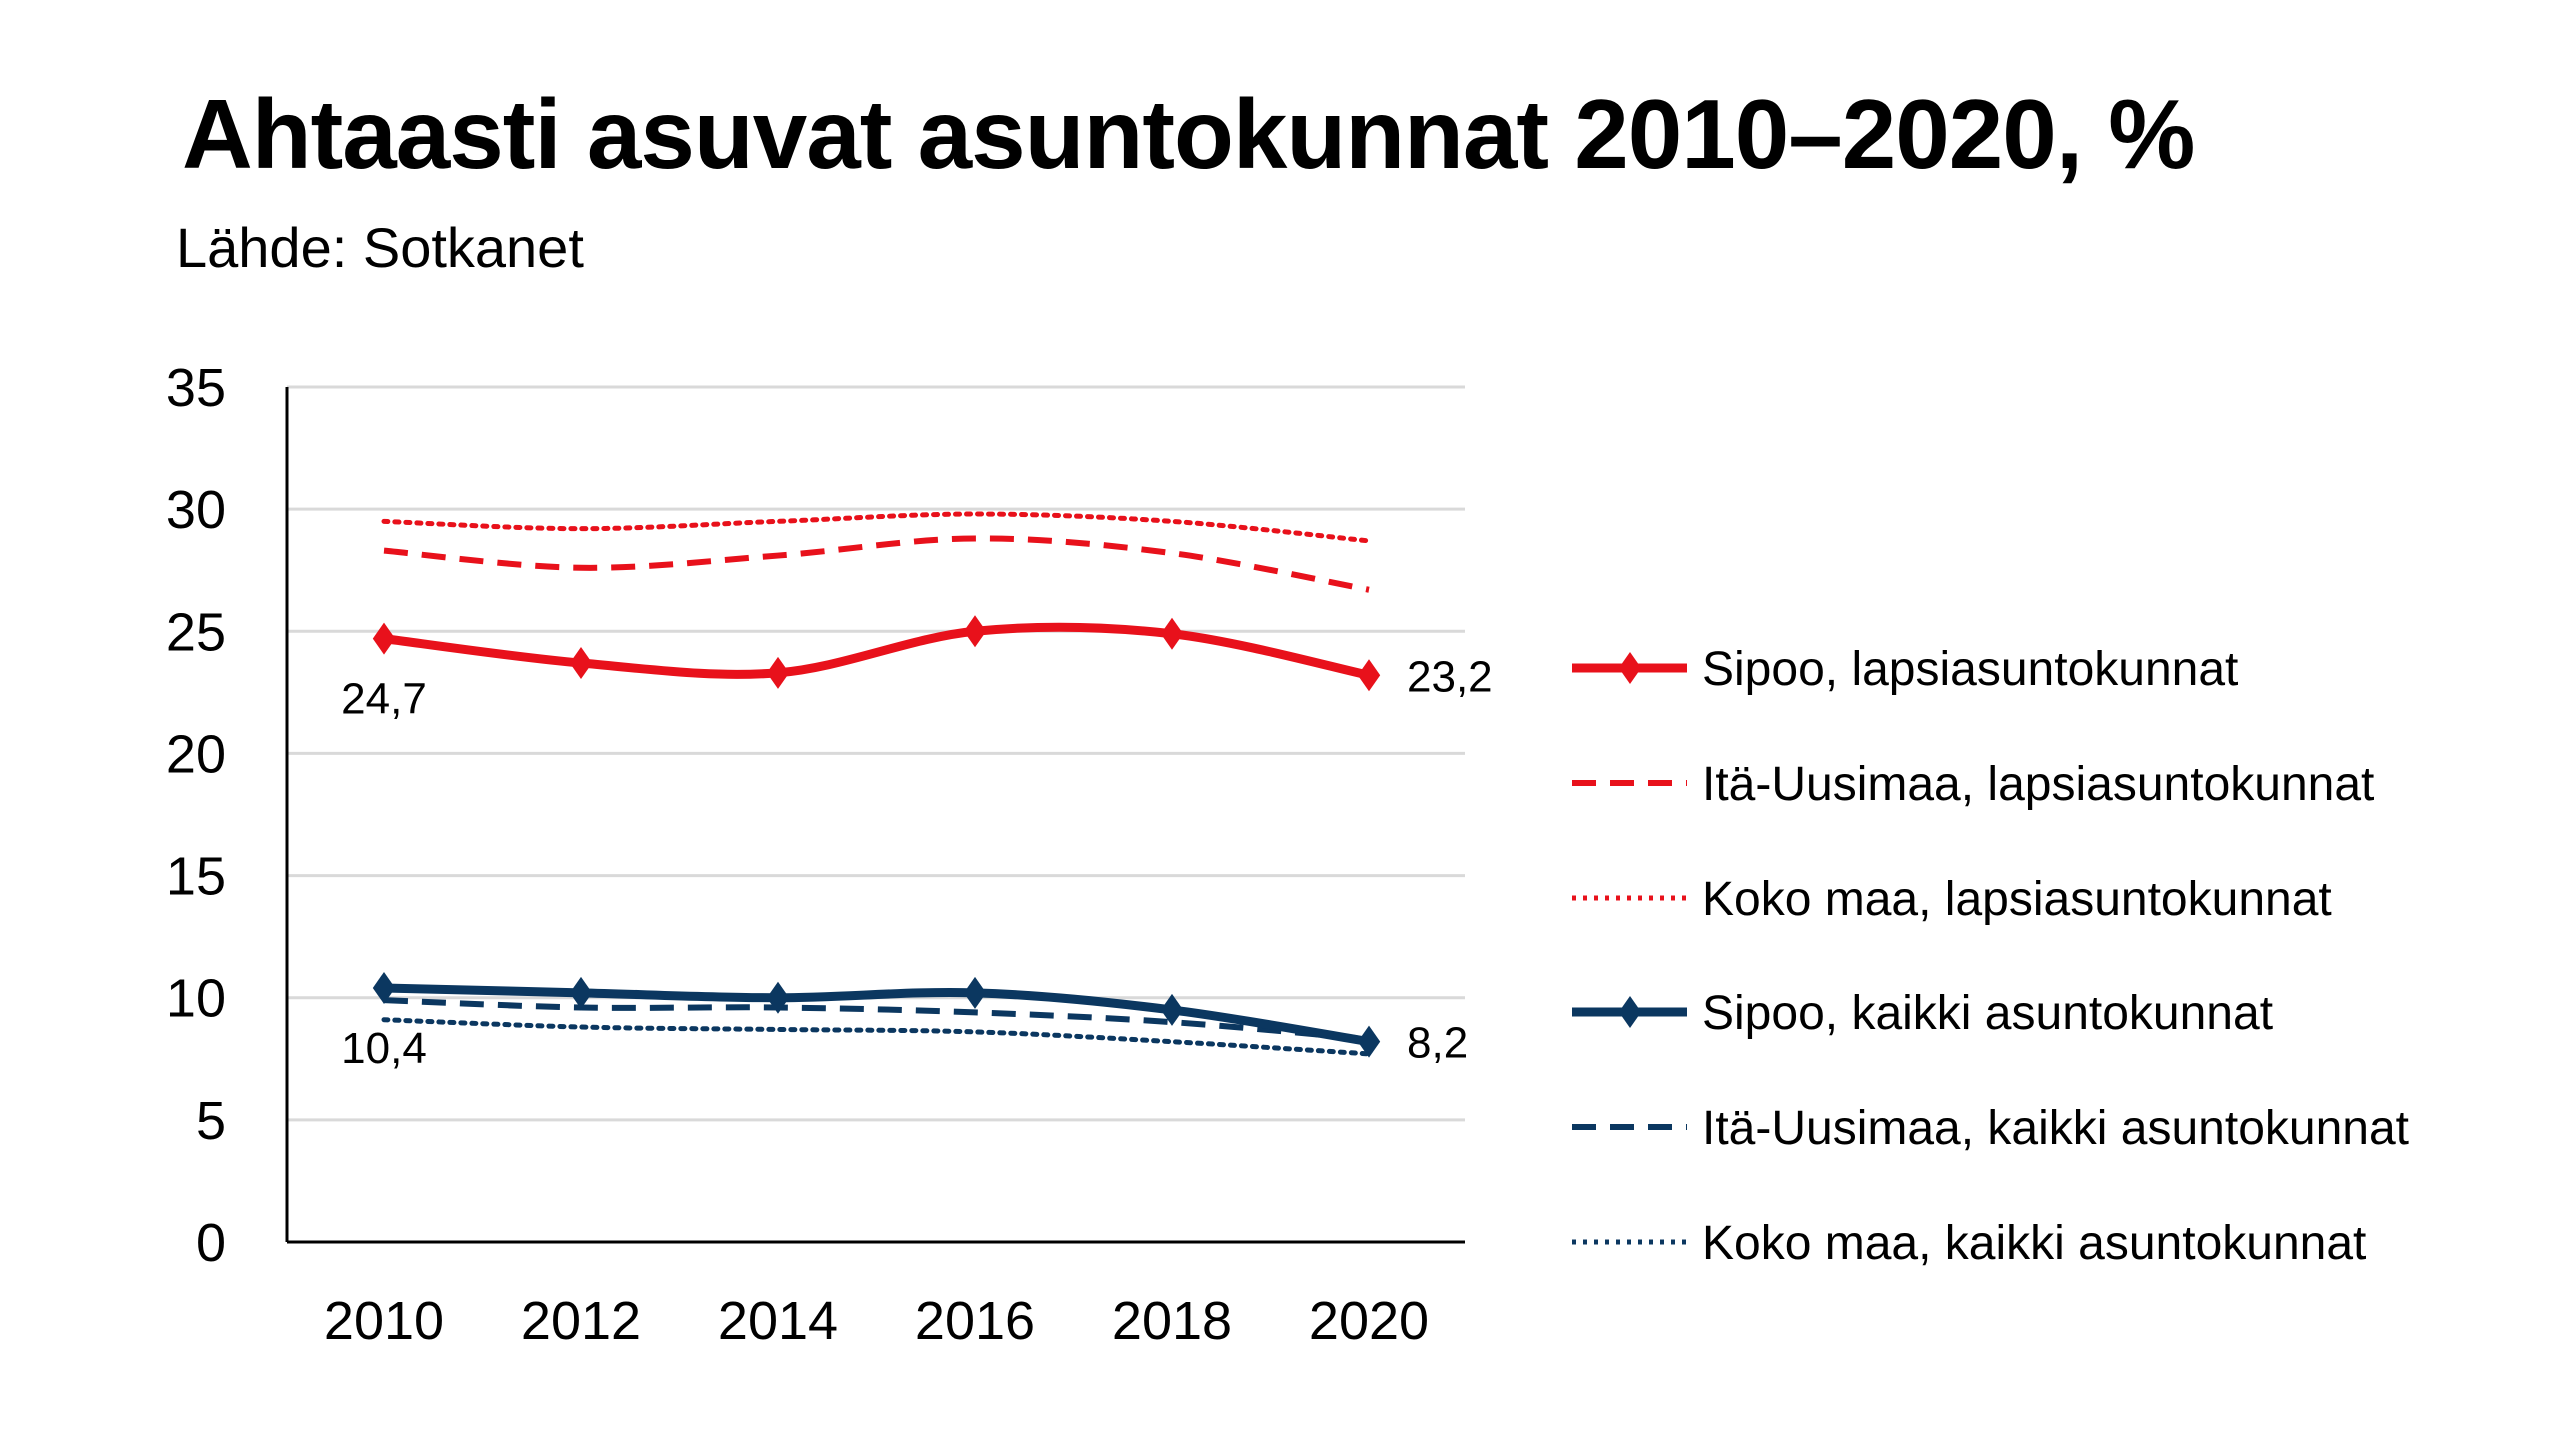 This screenshot has width=2560, height=1453. What do you see at coordinates (380, 247) in the screenshot?
I see `chart-subtitle: Lähde: Sotkanet` at bounding box center [380, 247].